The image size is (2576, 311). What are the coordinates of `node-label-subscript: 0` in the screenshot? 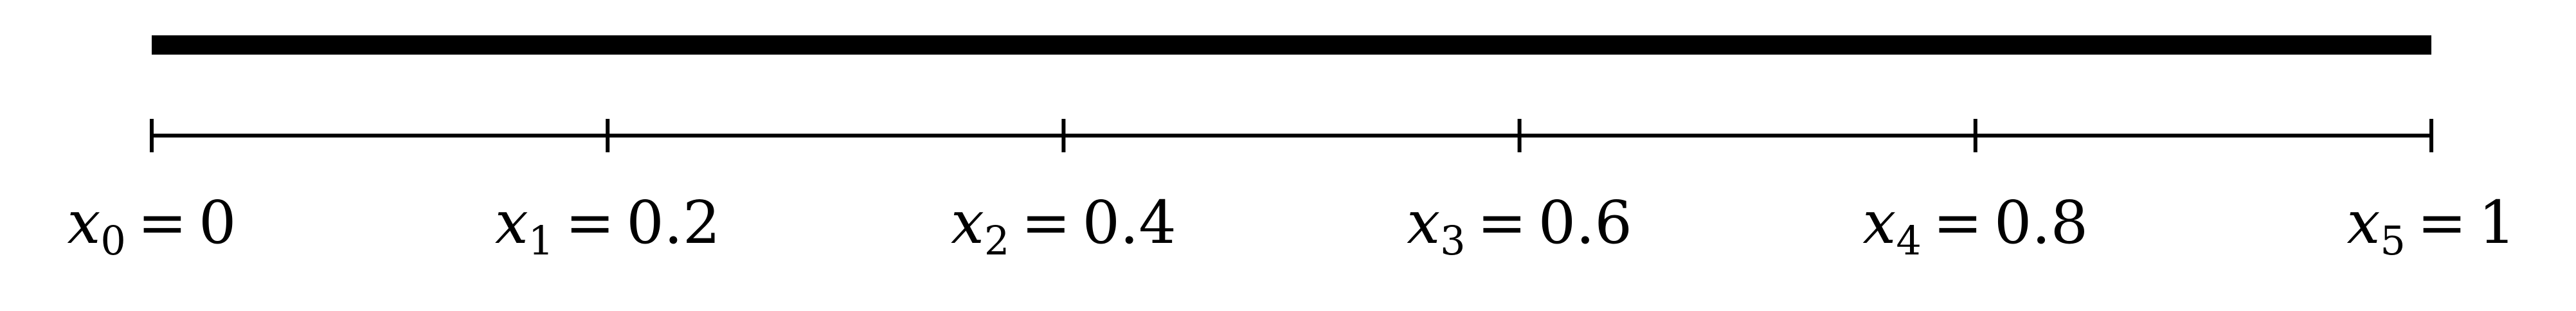 It's located at (112, 241).